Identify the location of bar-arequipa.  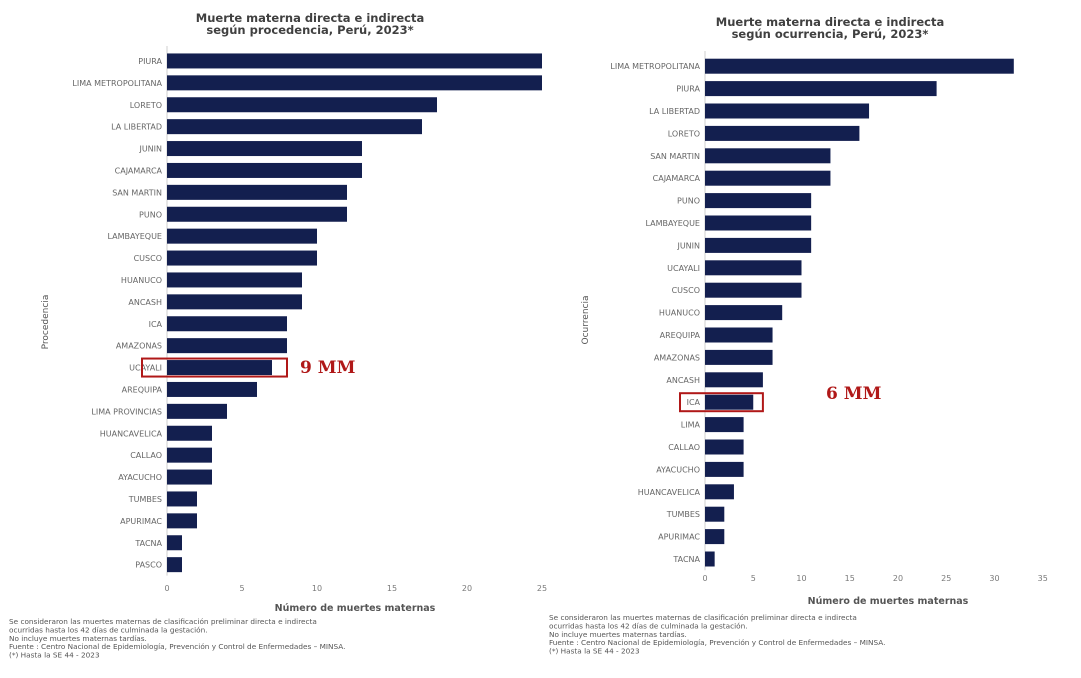
(739, 335).